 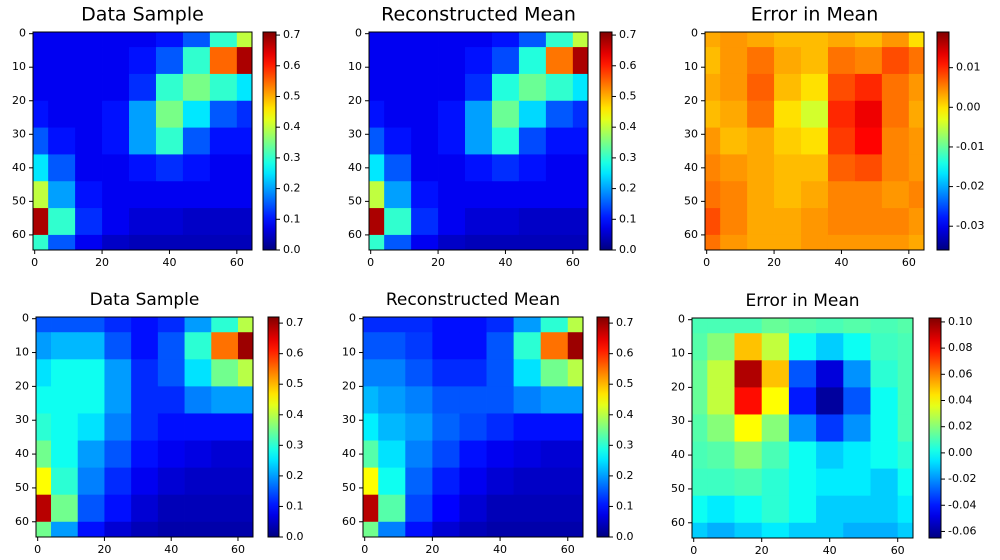 What do you see at coordinates (145, 300) in the screenshot?
I see `chart-title: Data Sample` at bounding box center [145, 300].